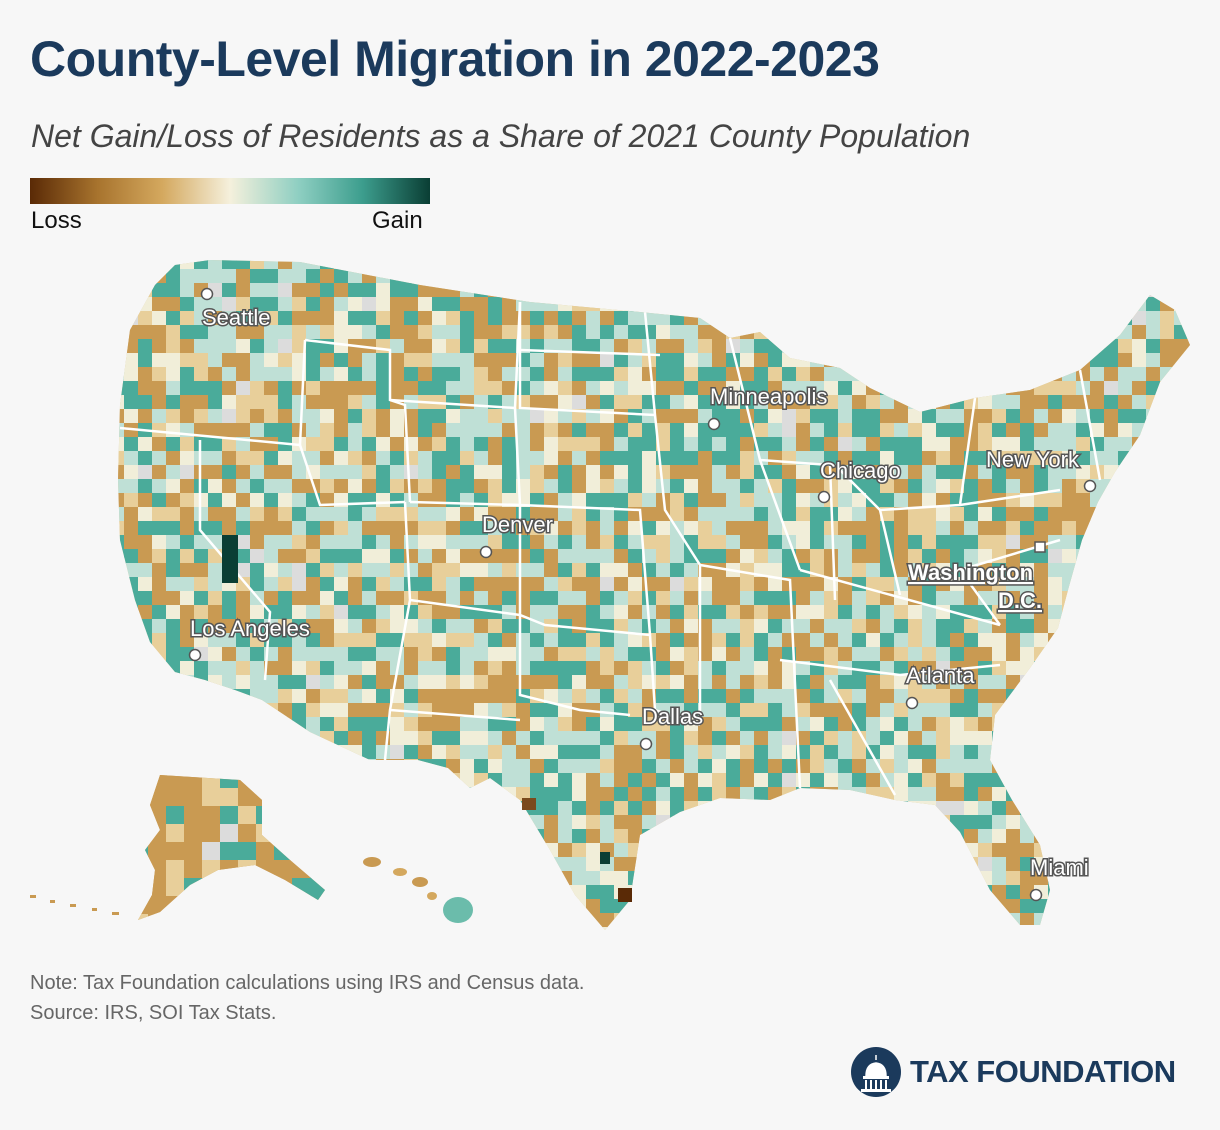 The image size is (1220, 1130). Describe the element at coordinates (1043, 1071) in the screenshot. I see `brand-name: TAX FOUNDATION` at that location.